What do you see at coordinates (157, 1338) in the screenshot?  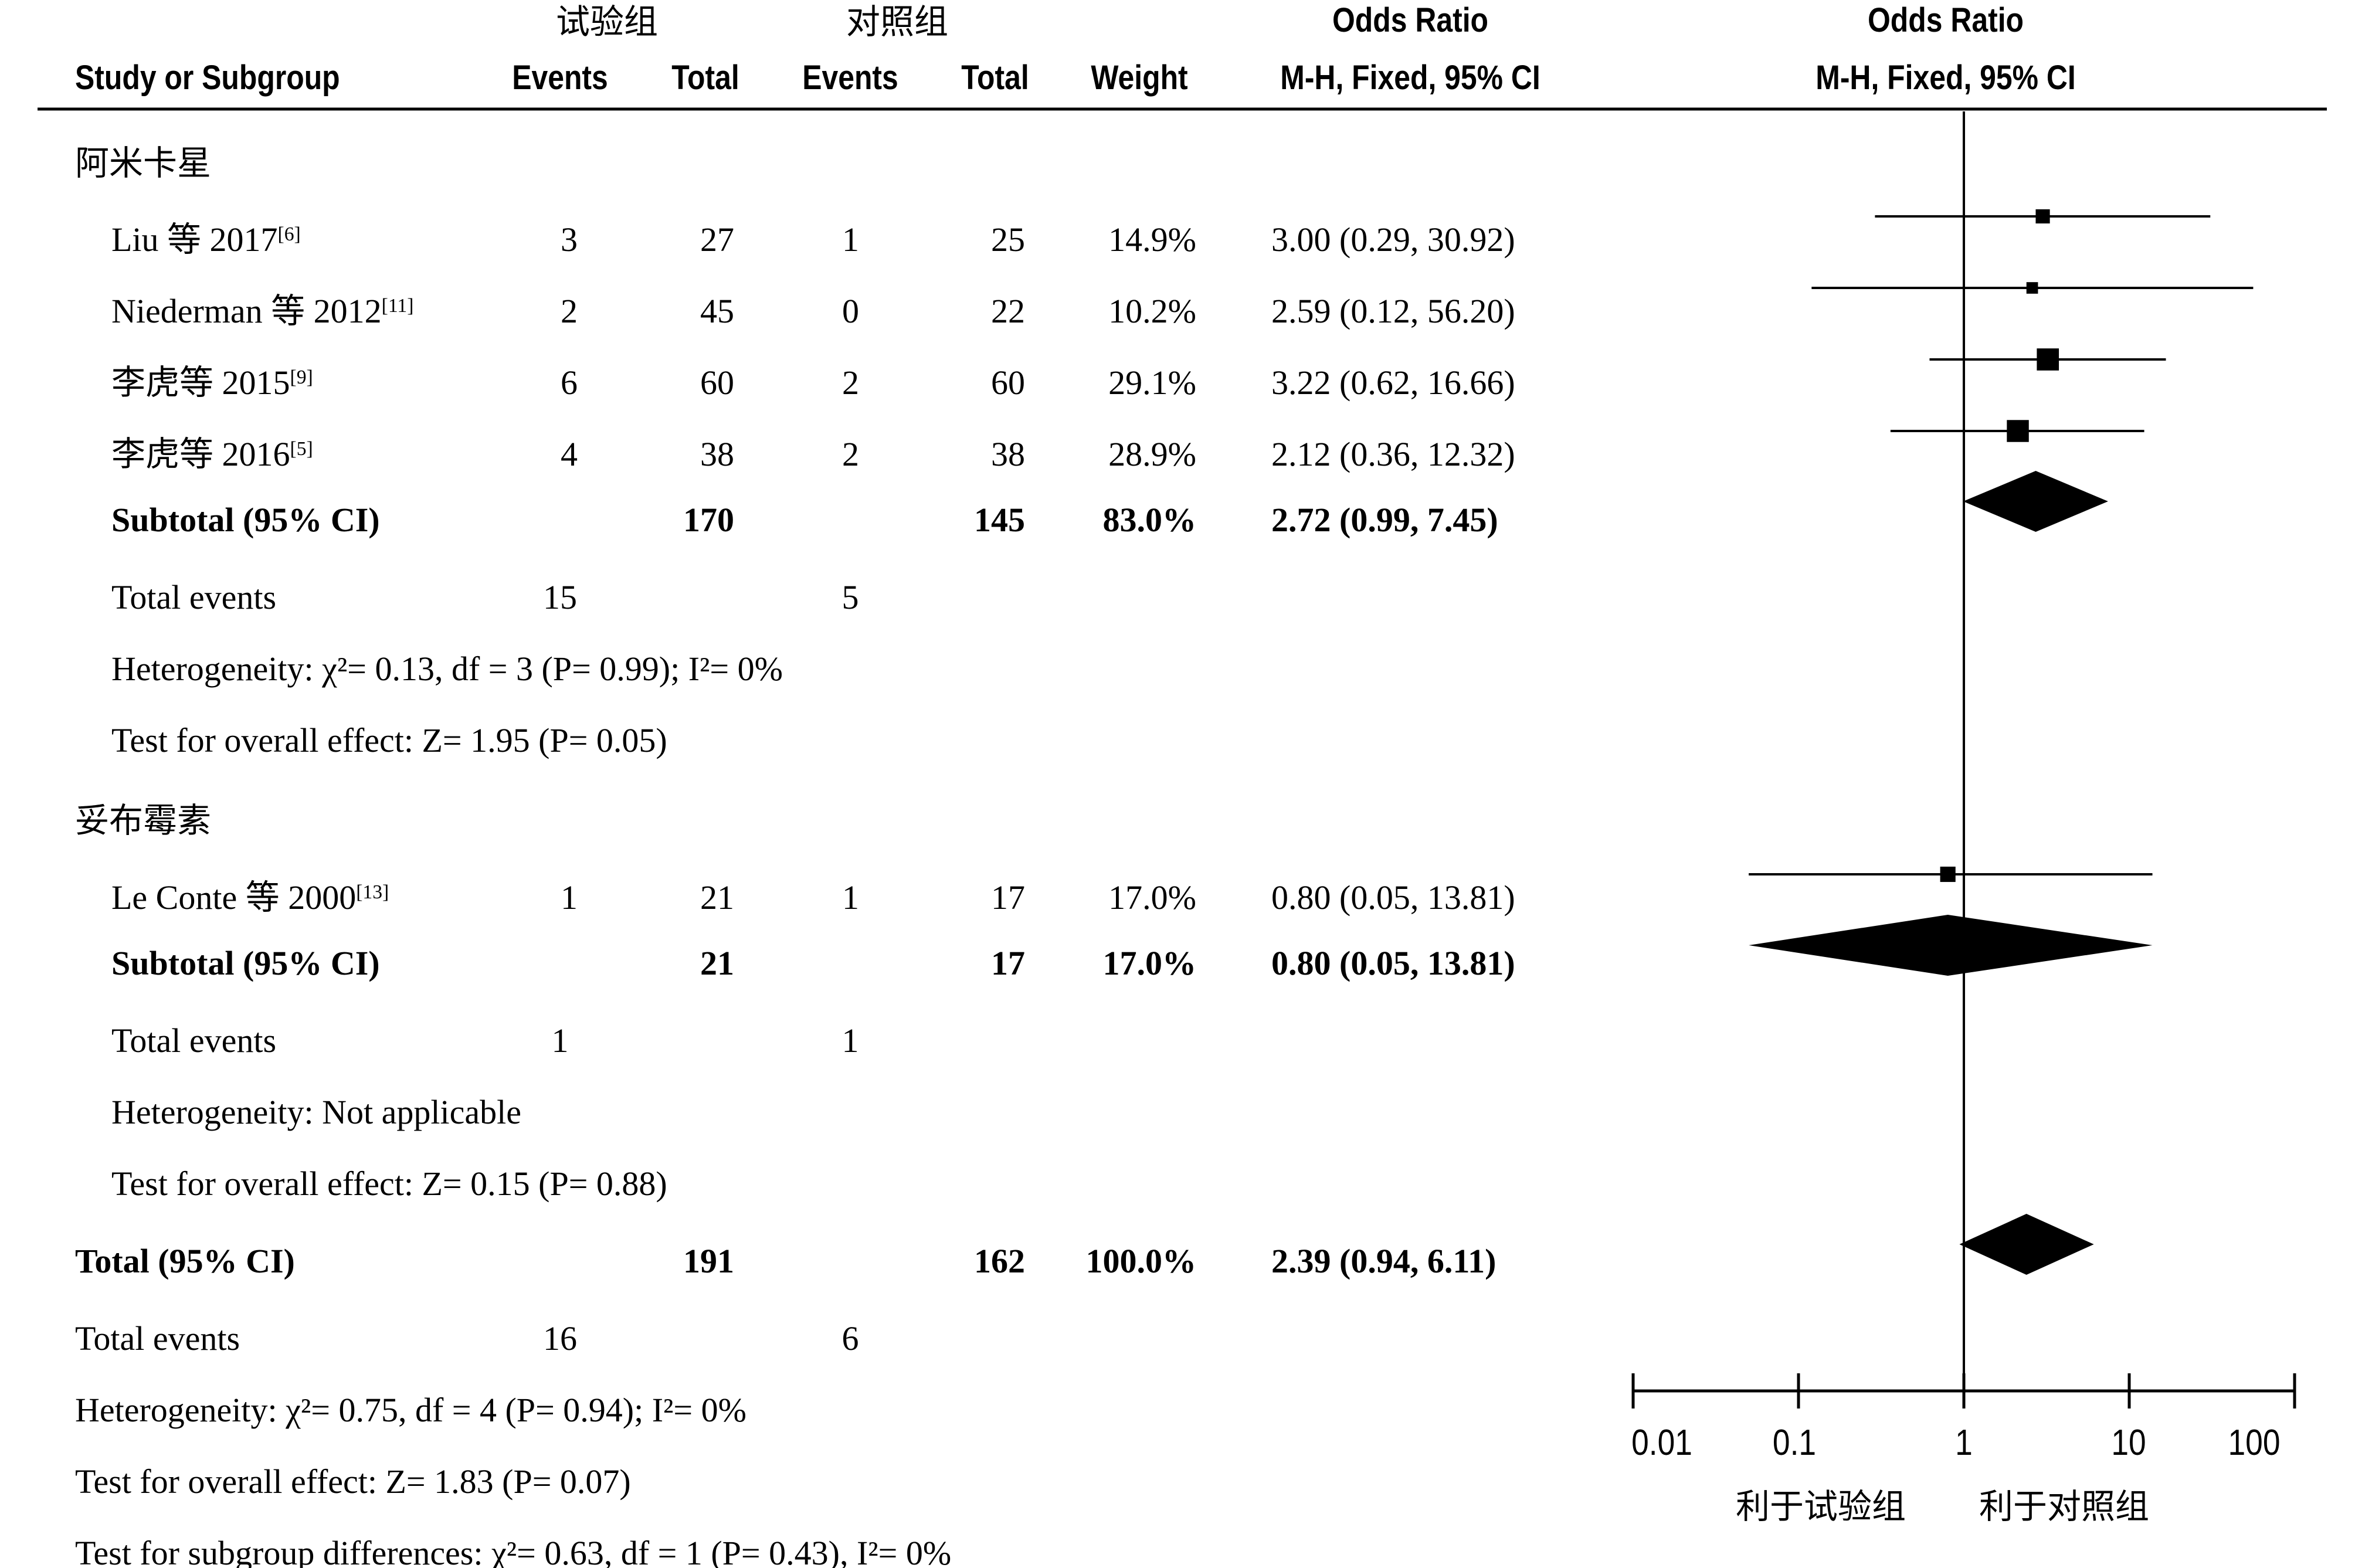 I see `grand-total-events-label: Total events` at bounding box center [157, 1338].